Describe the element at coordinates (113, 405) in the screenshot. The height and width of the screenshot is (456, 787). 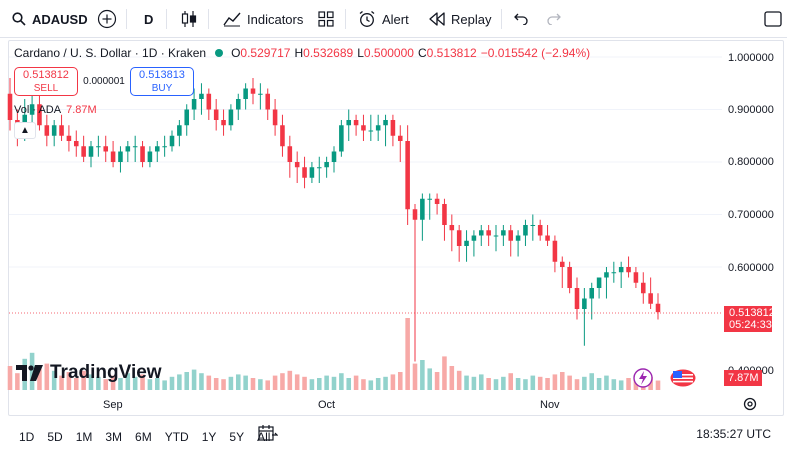
I see `time-axis-label: Sep` at that location.